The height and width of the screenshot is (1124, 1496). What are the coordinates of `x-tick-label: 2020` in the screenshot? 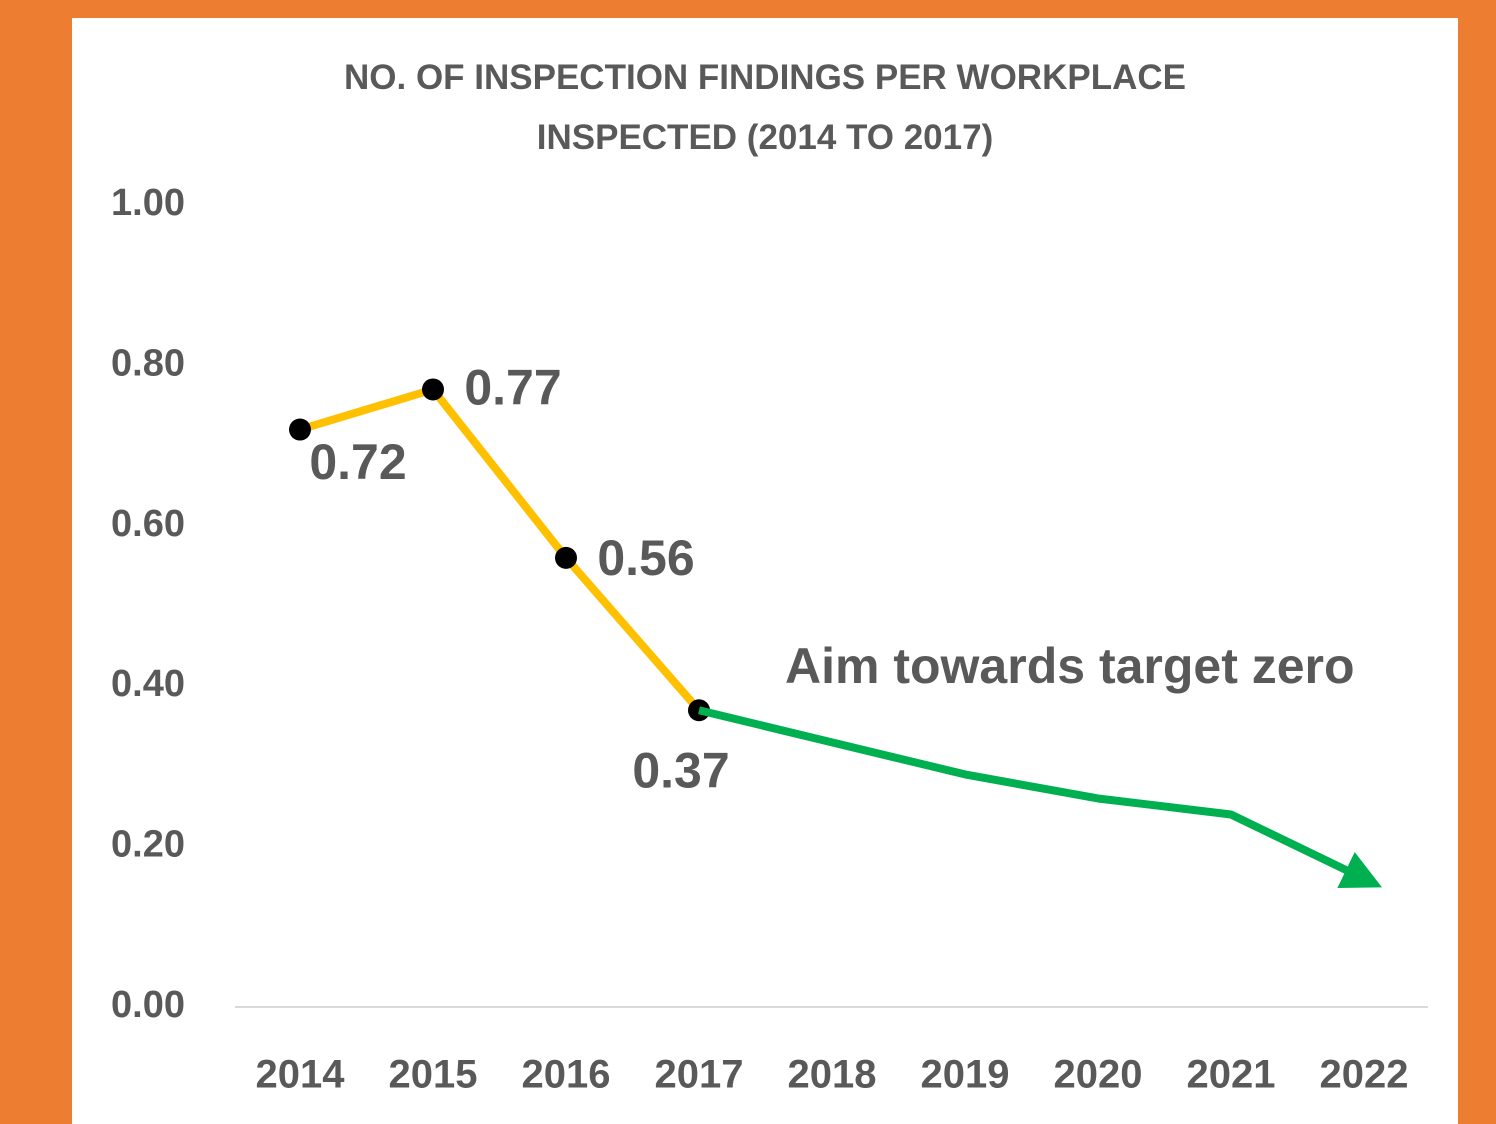 It's located at (1098, 1075).